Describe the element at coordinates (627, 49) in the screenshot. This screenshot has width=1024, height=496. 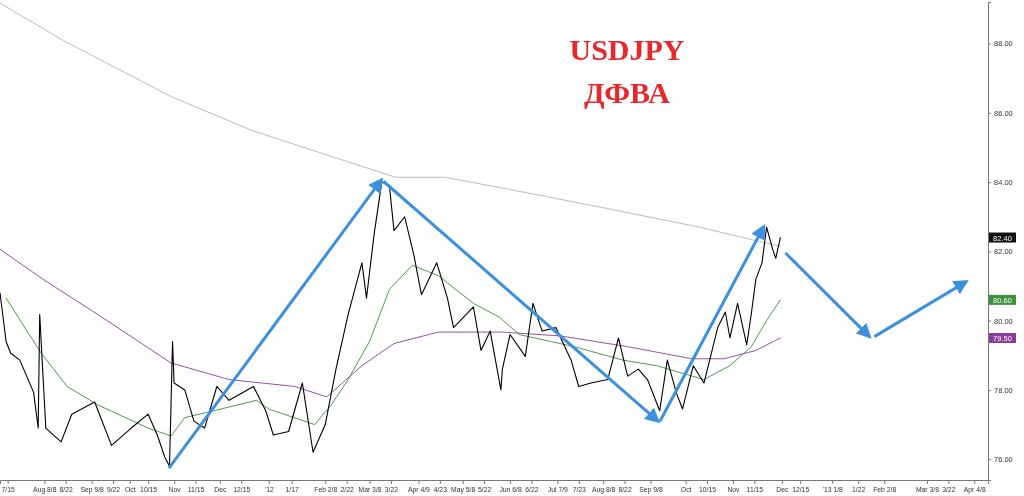
I see `text: USDJPY` at that location.